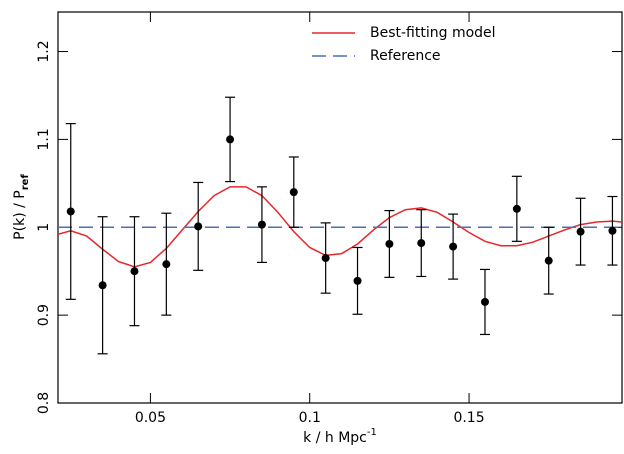 This screenshot has width=624, height=454. I want to click on x-label-sup: -1, so click(372, 432).